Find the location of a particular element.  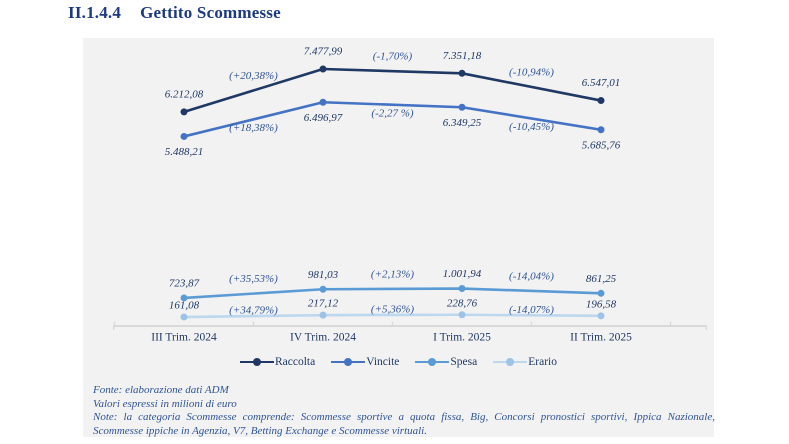

raccolta-value-label-3: 6.547,01 is located at coordinates (601, 83).